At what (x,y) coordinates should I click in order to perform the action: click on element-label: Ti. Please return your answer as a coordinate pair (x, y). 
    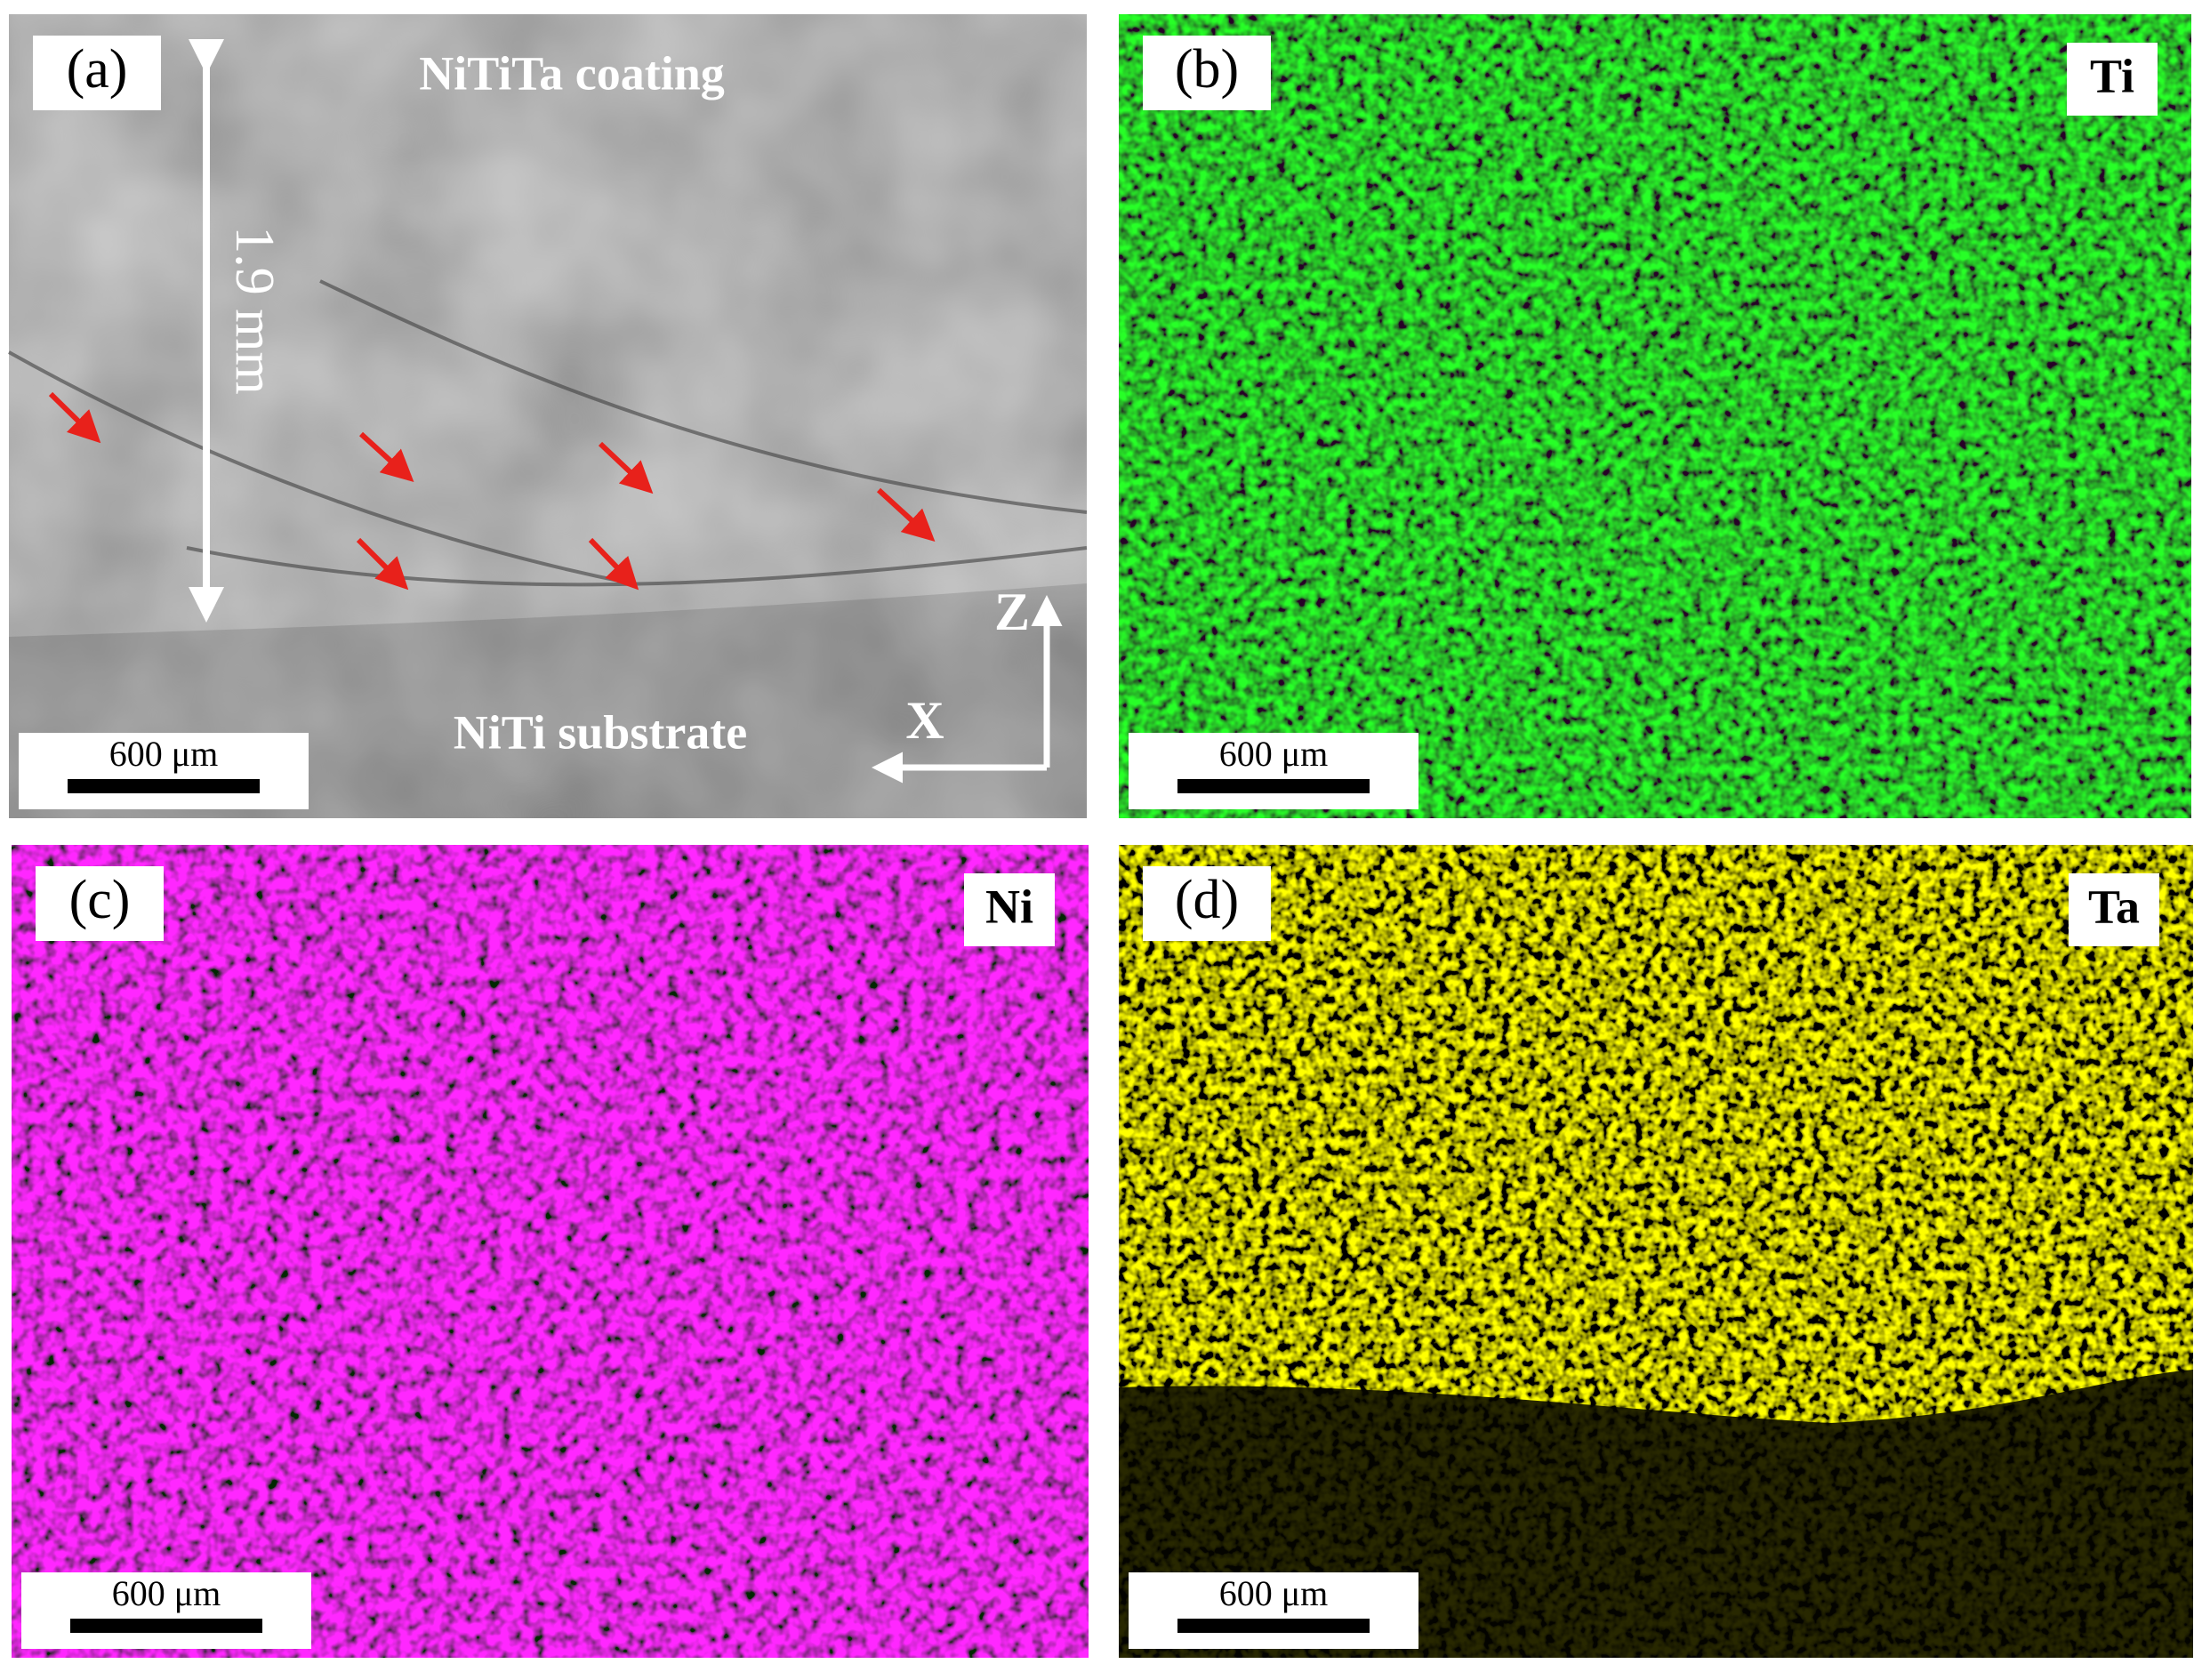
    Looking at the image, I should click on (2112, 75).